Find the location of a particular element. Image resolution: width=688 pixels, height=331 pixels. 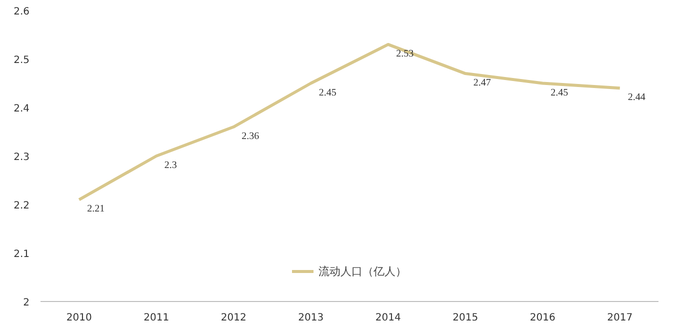

y-tick-label: 2.4 is located at coordinates (22, 109).